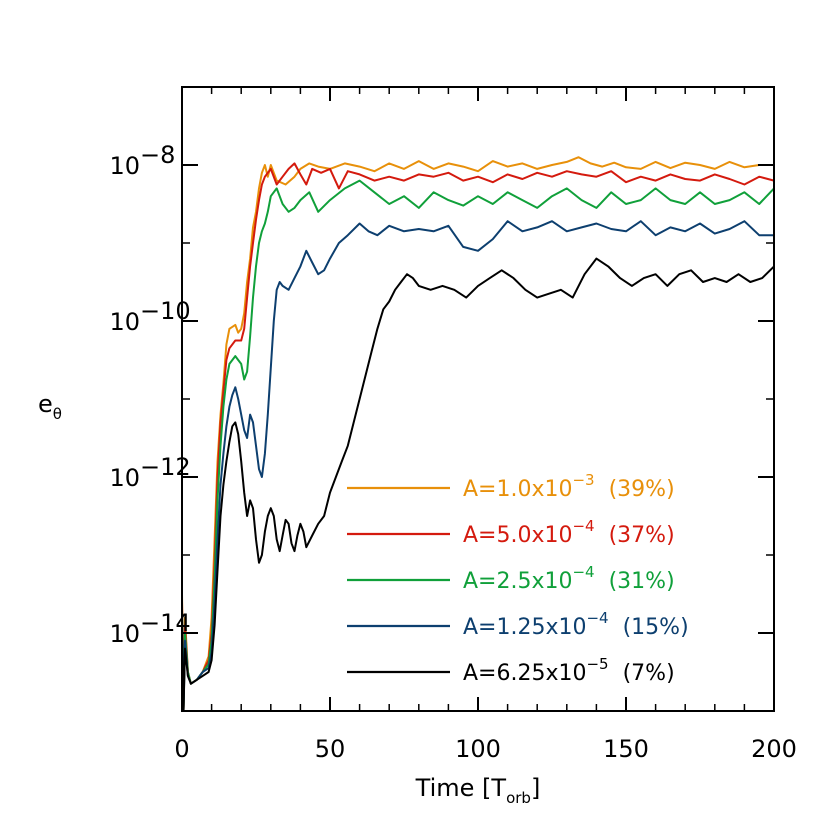 Image resolution: width=830 pixels, height=830 pixels. Describe the element at coordinates (157, 155) in the screenshot. I see `y-tick-exponent: −8` at that location.